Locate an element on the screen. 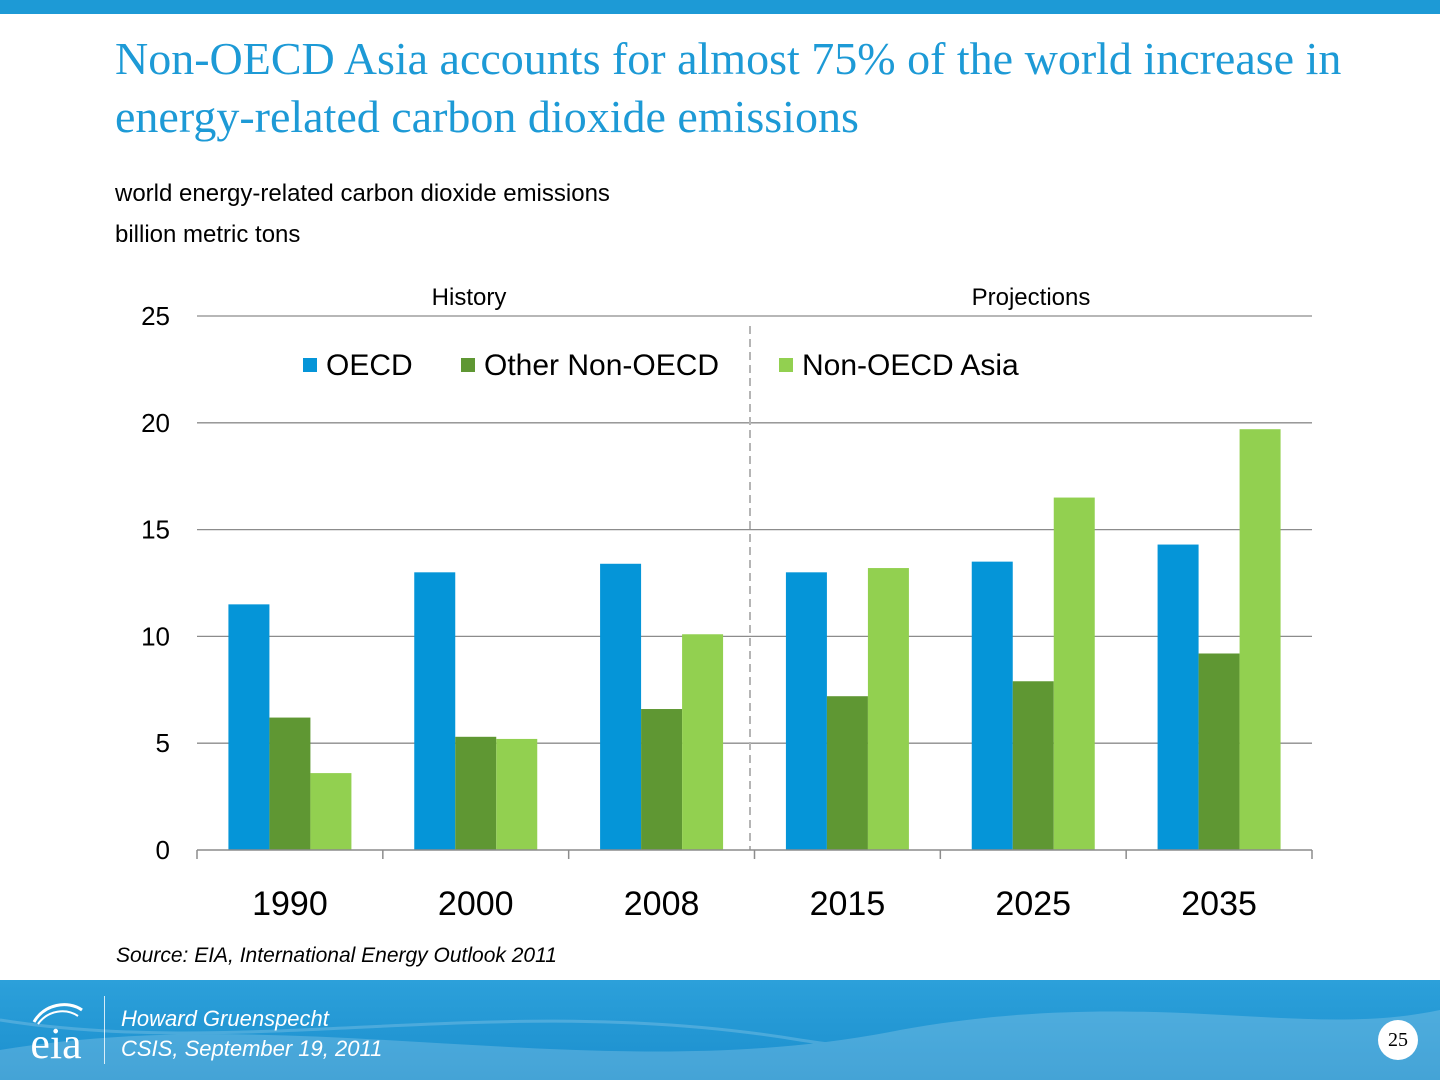 Image resolution: width=1440 pixels, height=1080 pixels. legend: OECD Other Non-OECD Non-OECD Asia is located at coordinates (661, 365).